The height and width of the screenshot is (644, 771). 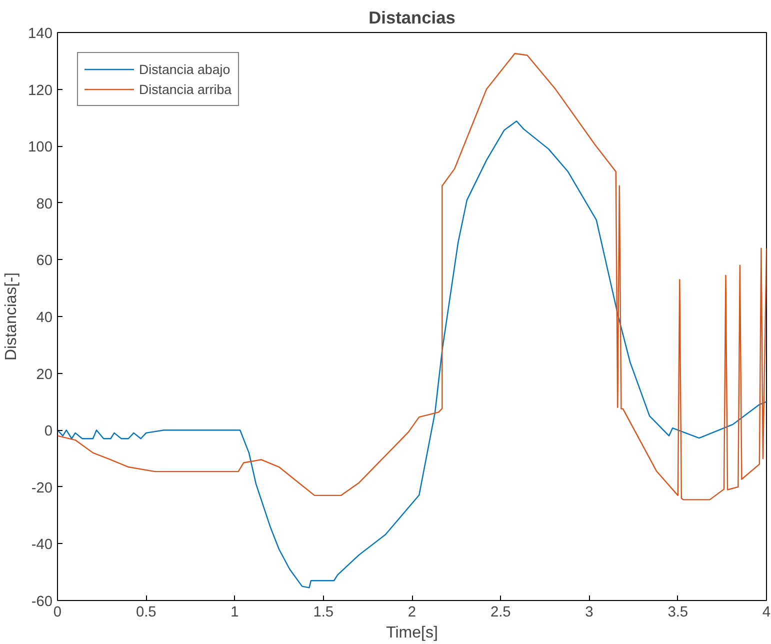 I want to click on y-axis-title: Distancias[-], so click(x=11, y=316).